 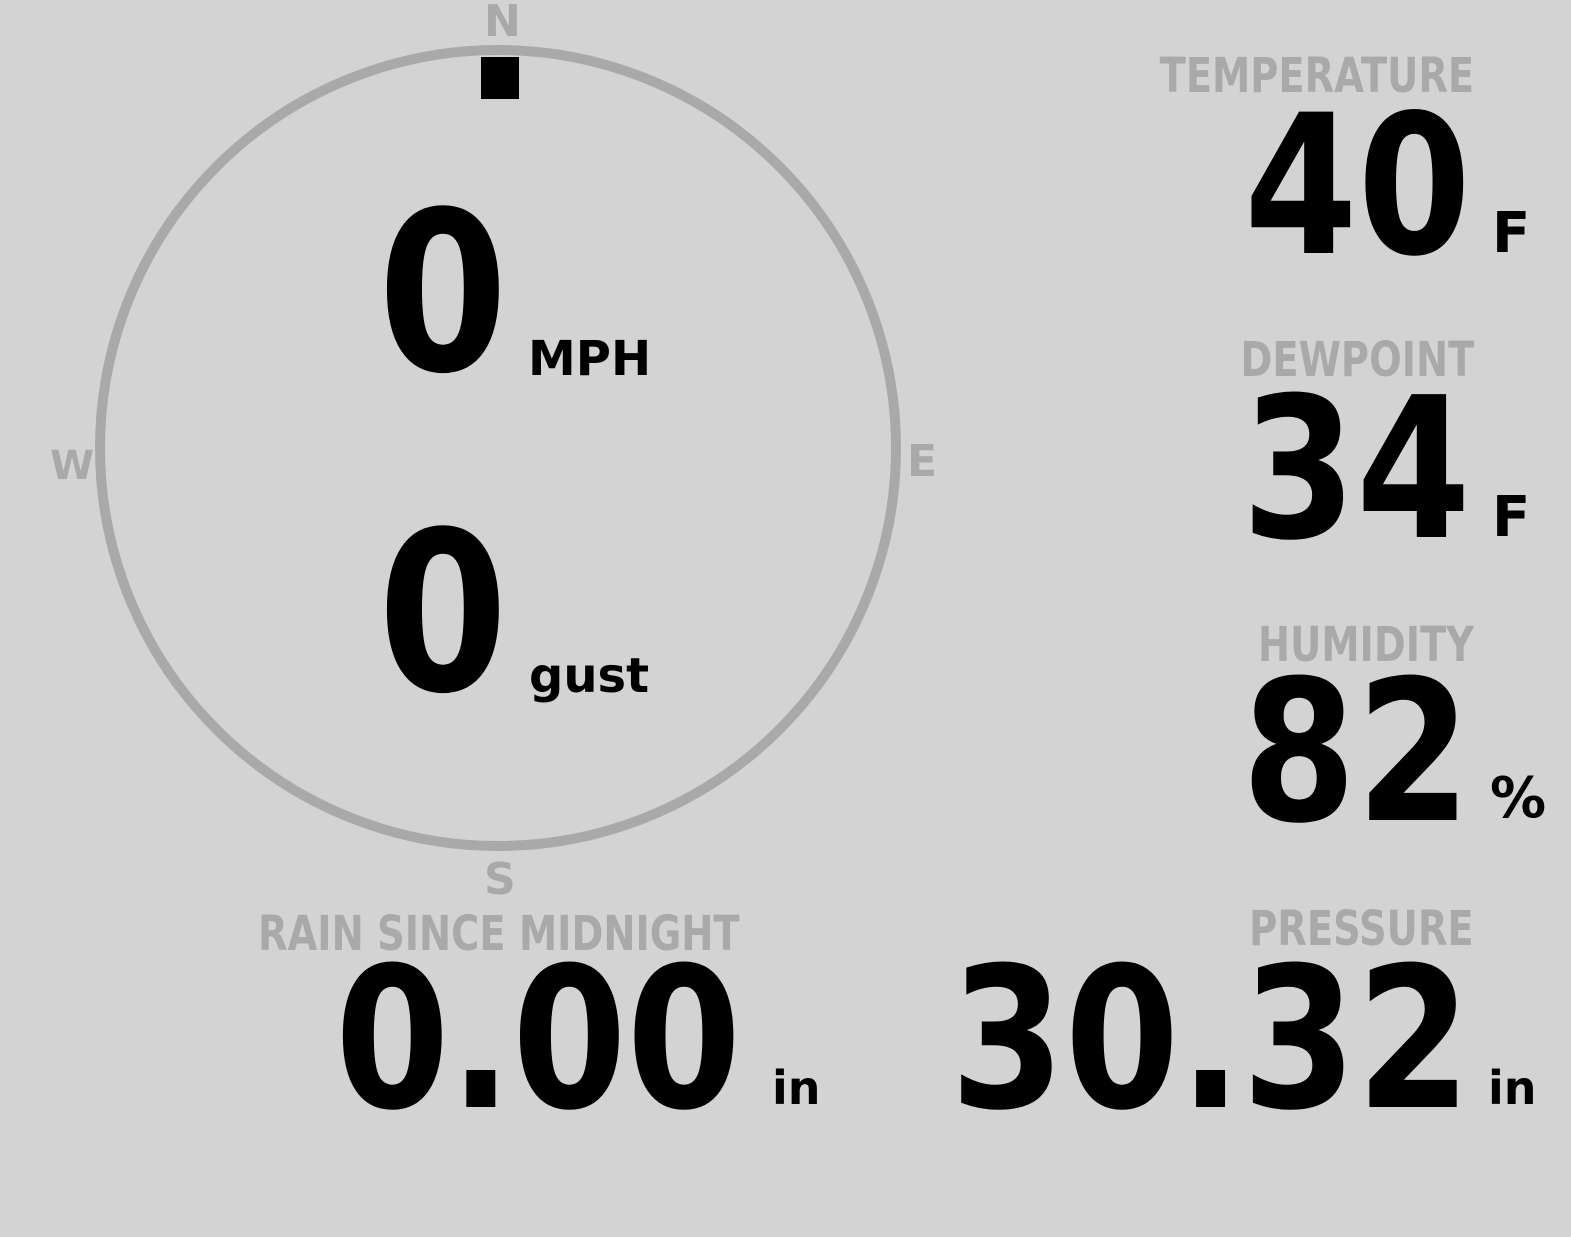 What do you see at coordinates (590, 359) in the screenshot?
I see `wind-speed-unit: MPH` at bounding box center [590, 359].